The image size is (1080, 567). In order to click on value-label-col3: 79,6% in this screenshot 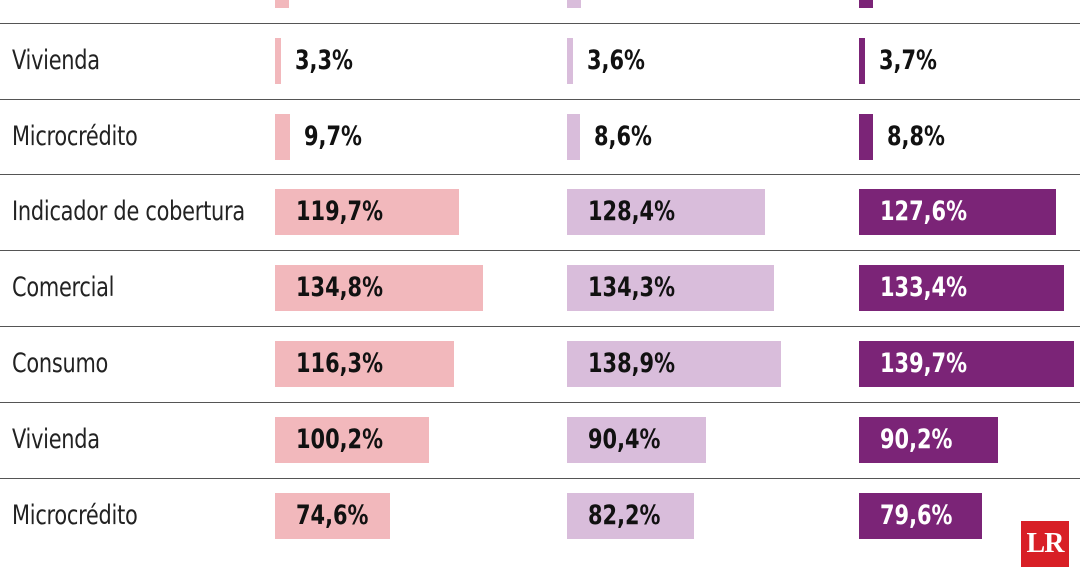, I will do `click(916, 515)`.